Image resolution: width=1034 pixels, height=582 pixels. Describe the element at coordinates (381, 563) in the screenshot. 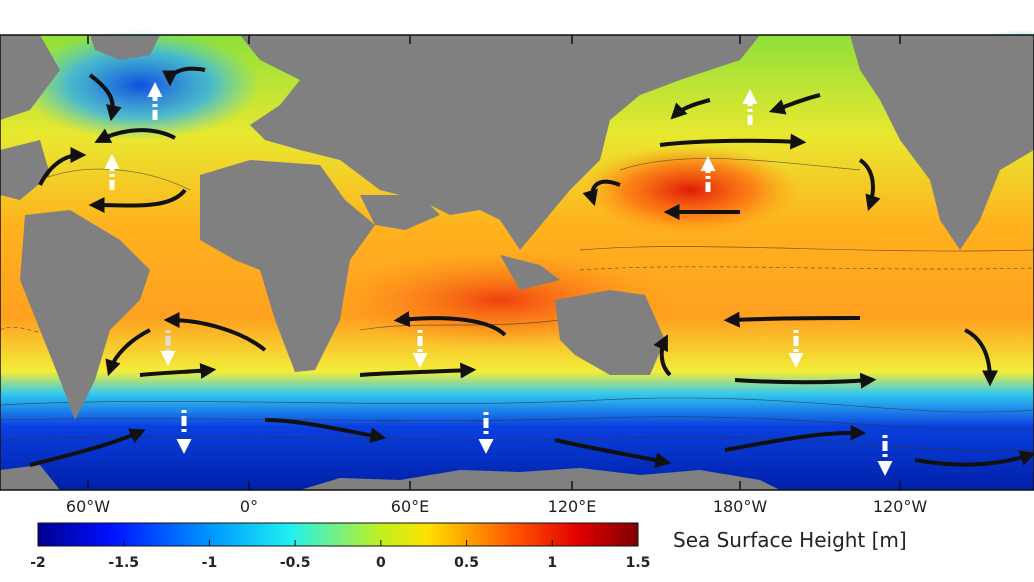

I see `colorbar-tick-label: 0` at that location.